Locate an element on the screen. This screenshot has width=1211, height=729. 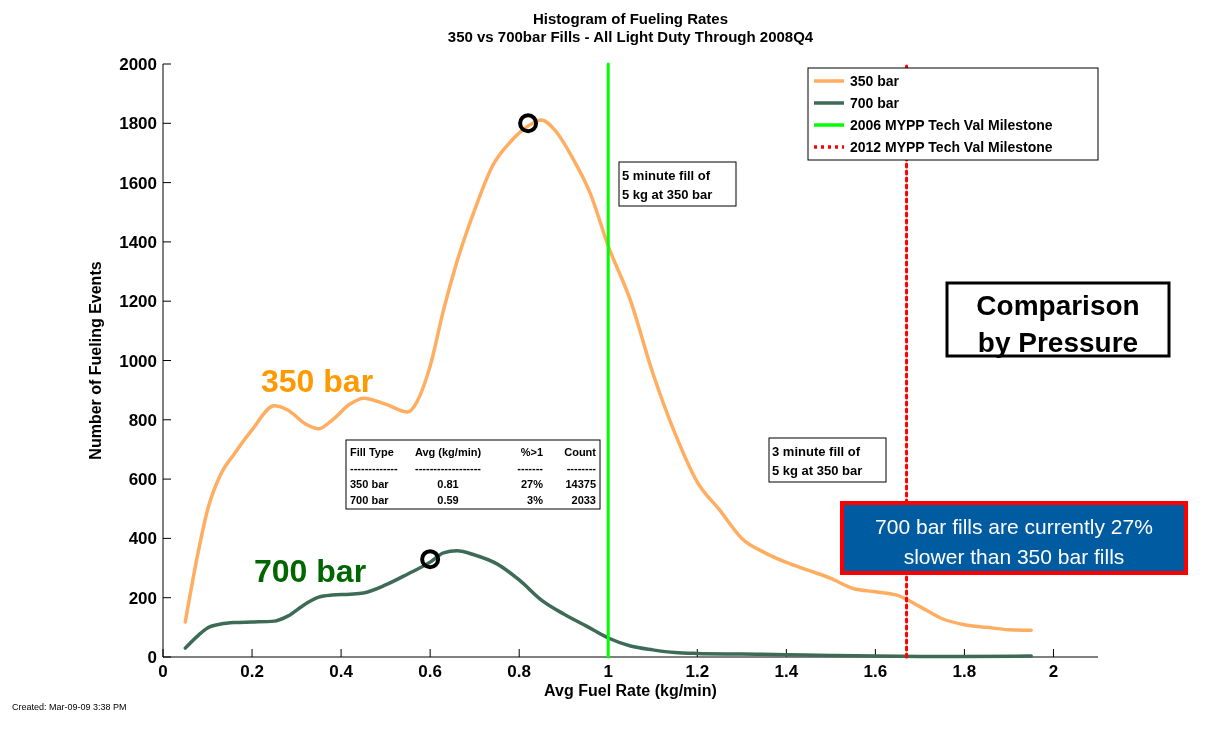
y-tick-label: 400 is located at coordinates (142, 539).